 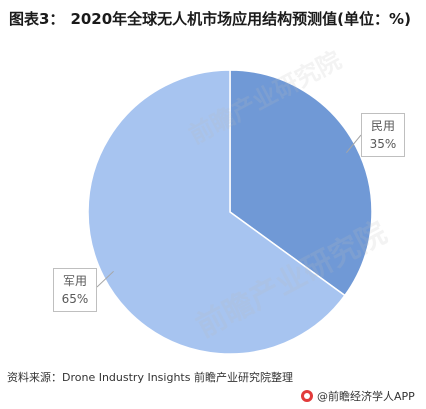 I want to click on leader-line-military, so click(x=105, y=279).